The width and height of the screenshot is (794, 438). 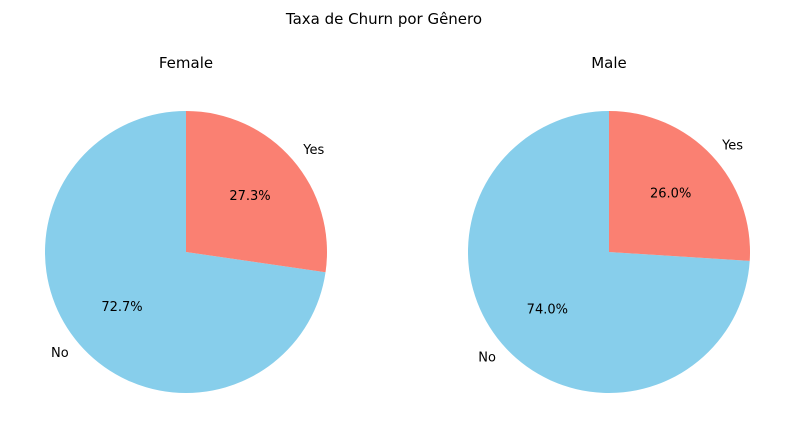 What do you see at coordinates (249, 196) in the screenshot?
I see `pie-pct-female-yes: 27.3%` at bounding box center [249, 196].